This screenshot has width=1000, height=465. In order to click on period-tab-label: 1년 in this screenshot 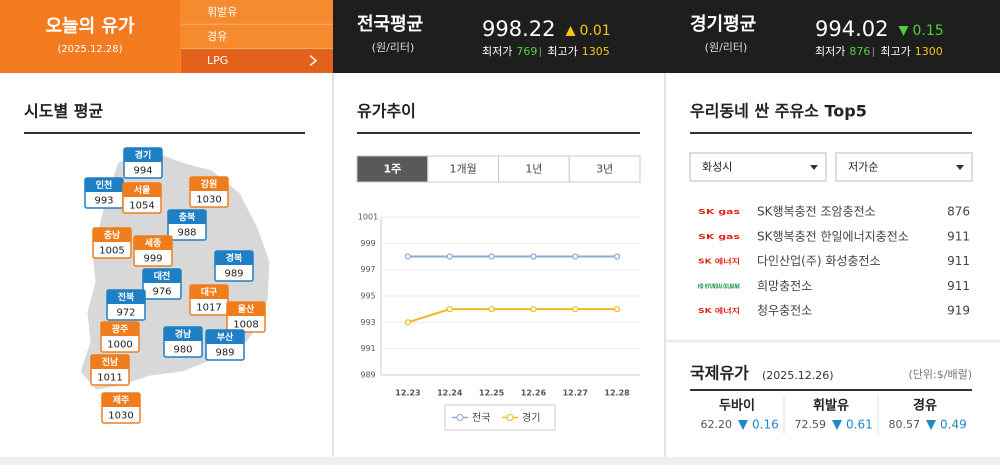, I will do `click(533, 169)`.